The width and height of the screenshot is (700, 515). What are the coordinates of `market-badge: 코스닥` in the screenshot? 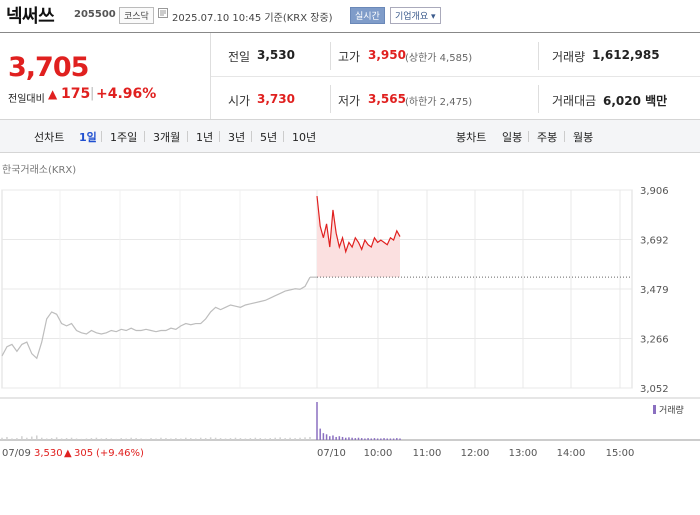 It's located at (136, 15).